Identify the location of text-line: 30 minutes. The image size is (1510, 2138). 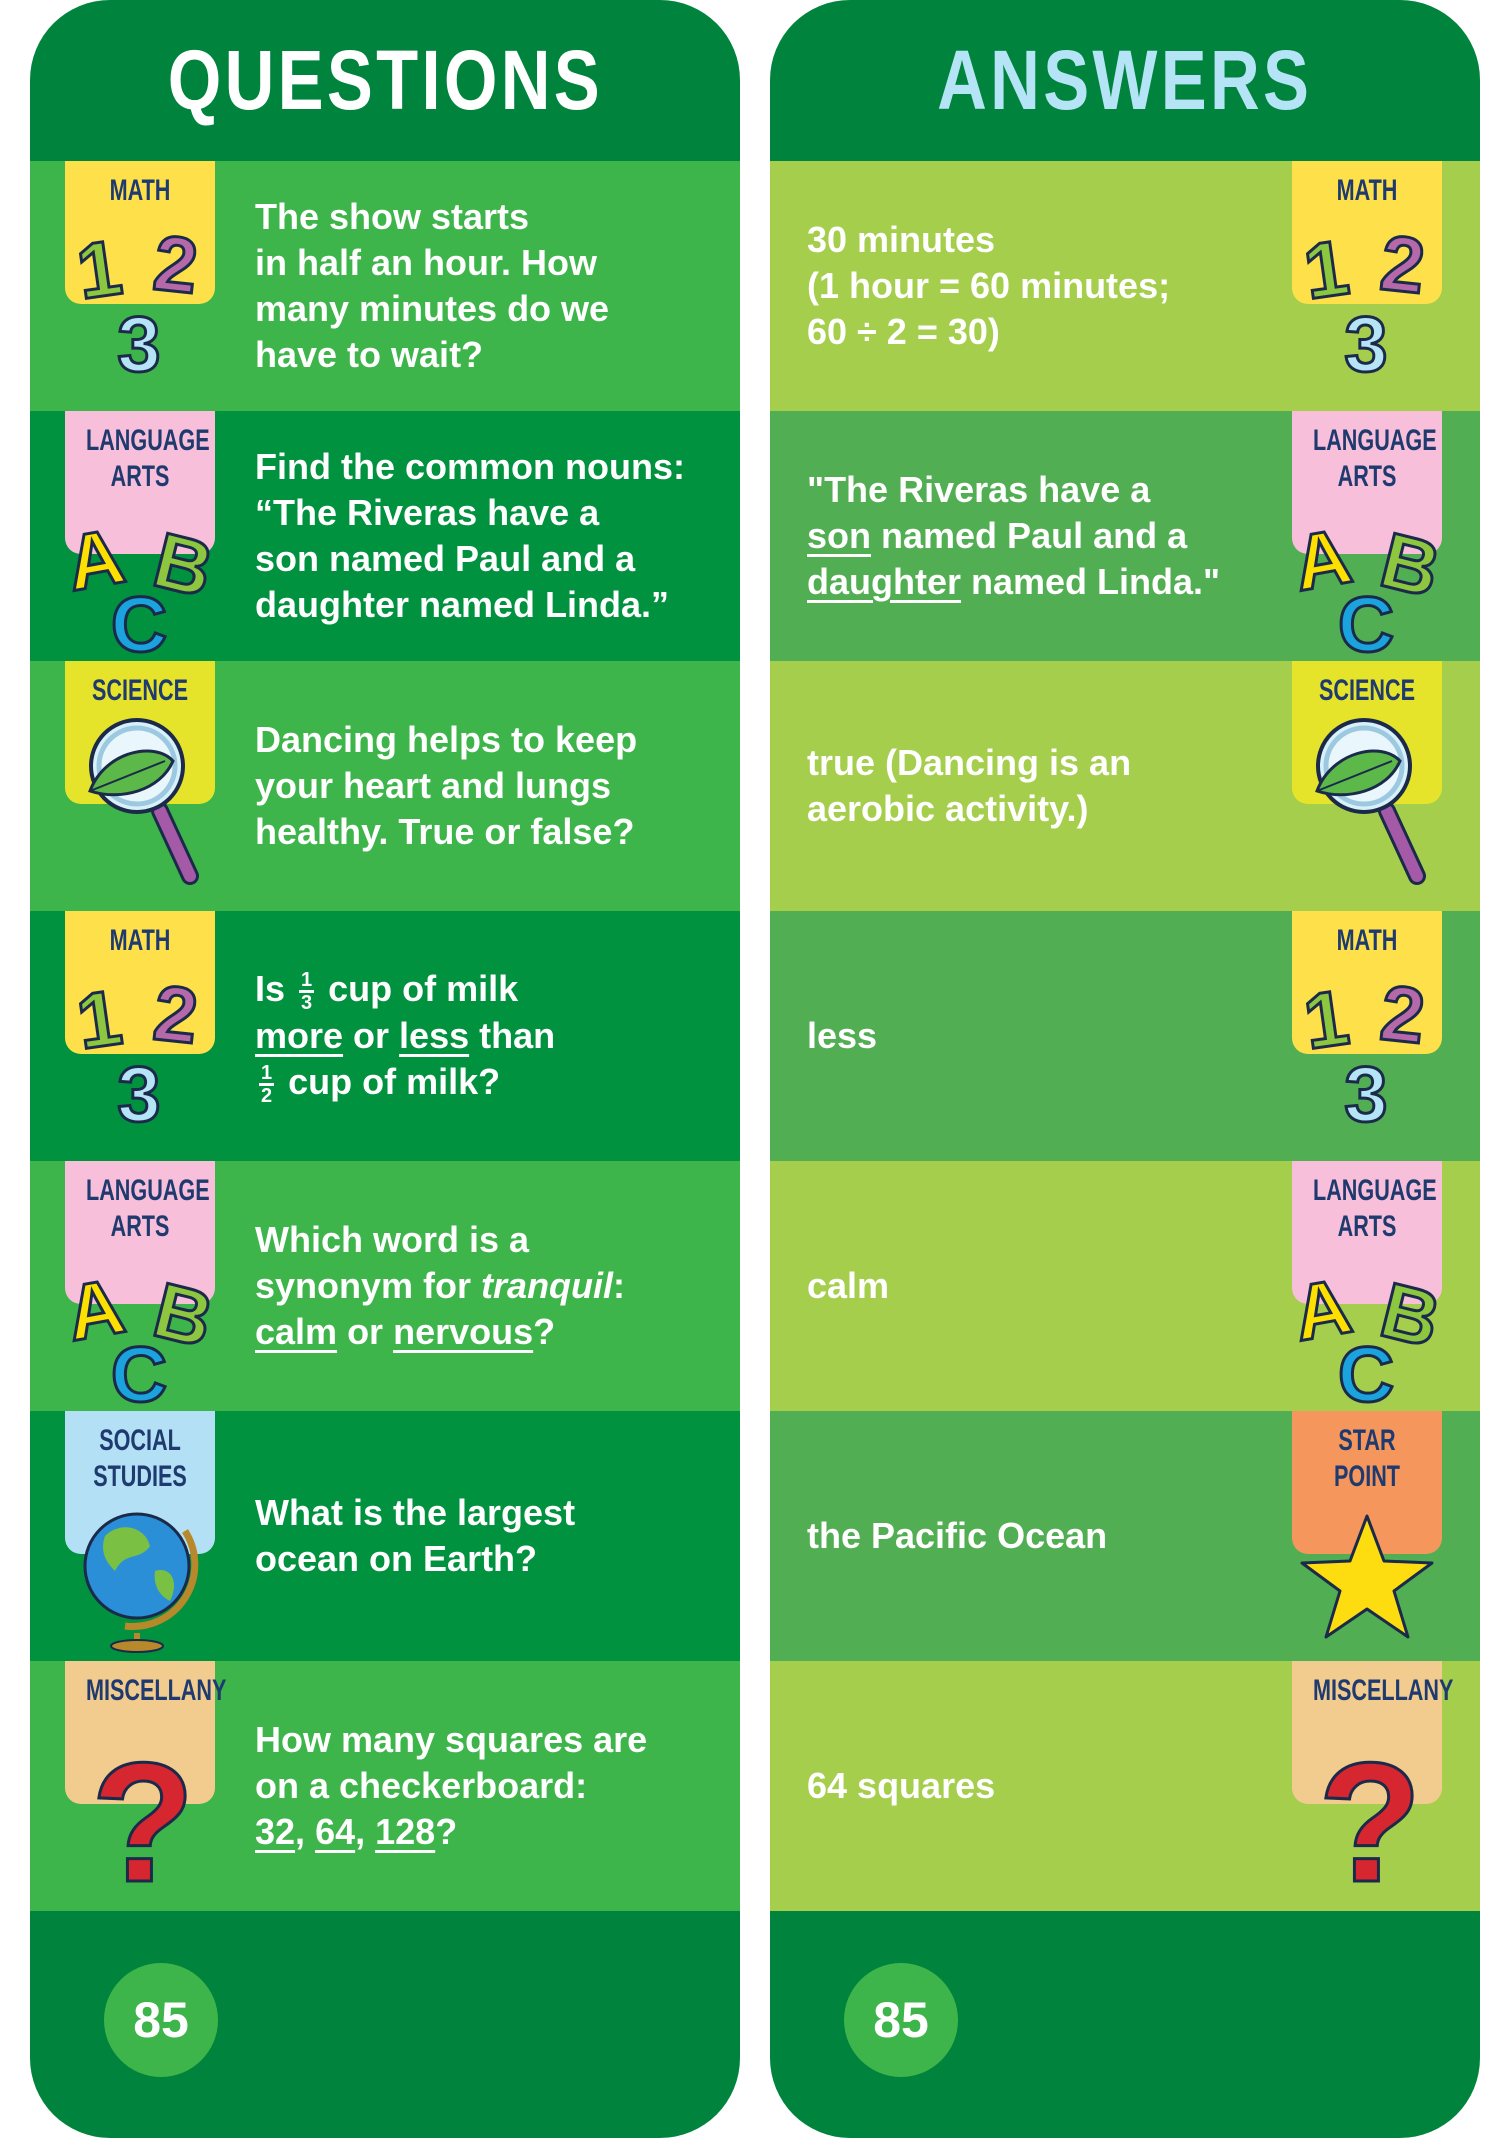
(988, 240).